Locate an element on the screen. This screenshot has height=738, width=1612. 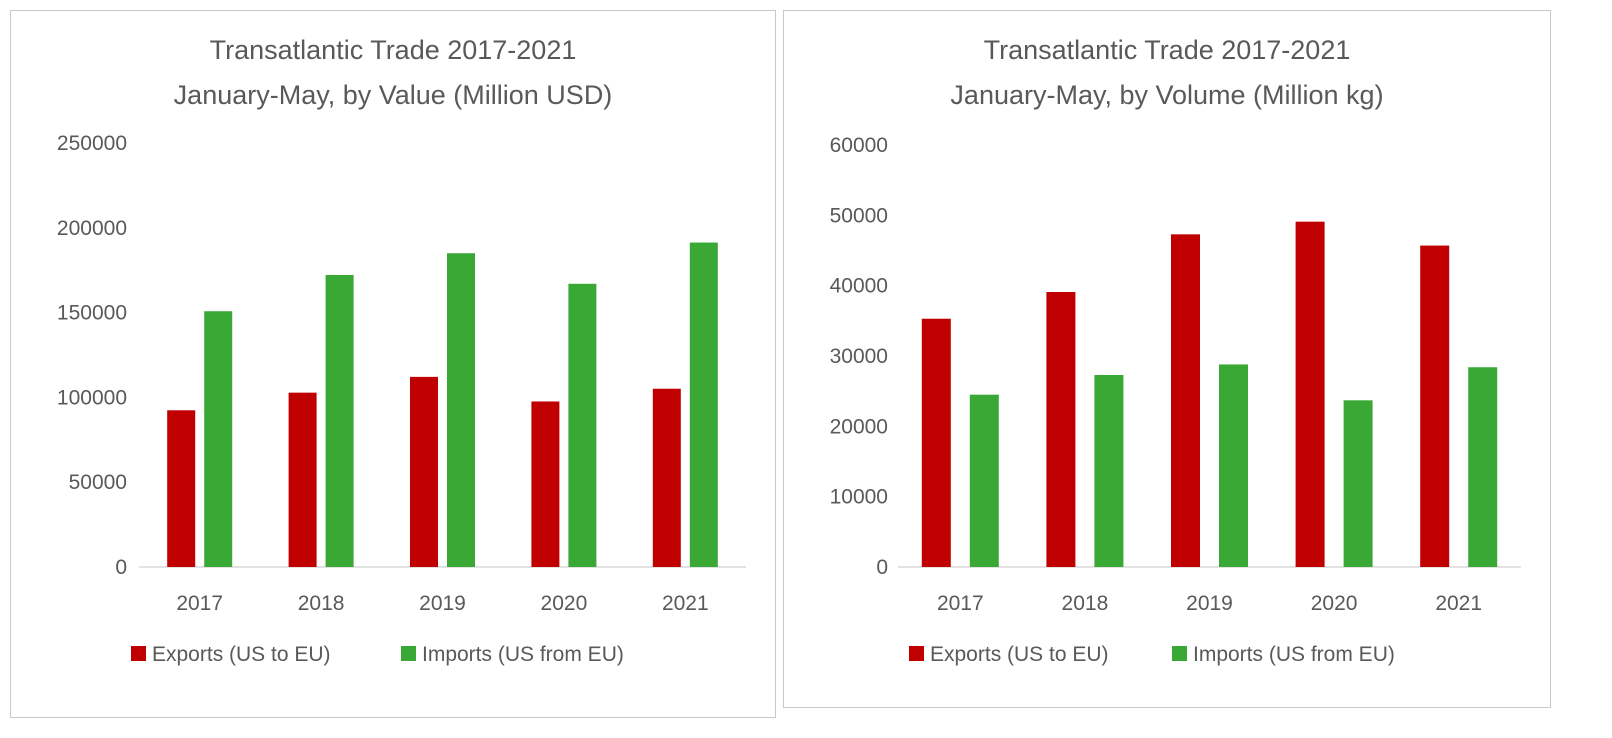
y-tick-label: 30000 is located at coordinates (859, 356).